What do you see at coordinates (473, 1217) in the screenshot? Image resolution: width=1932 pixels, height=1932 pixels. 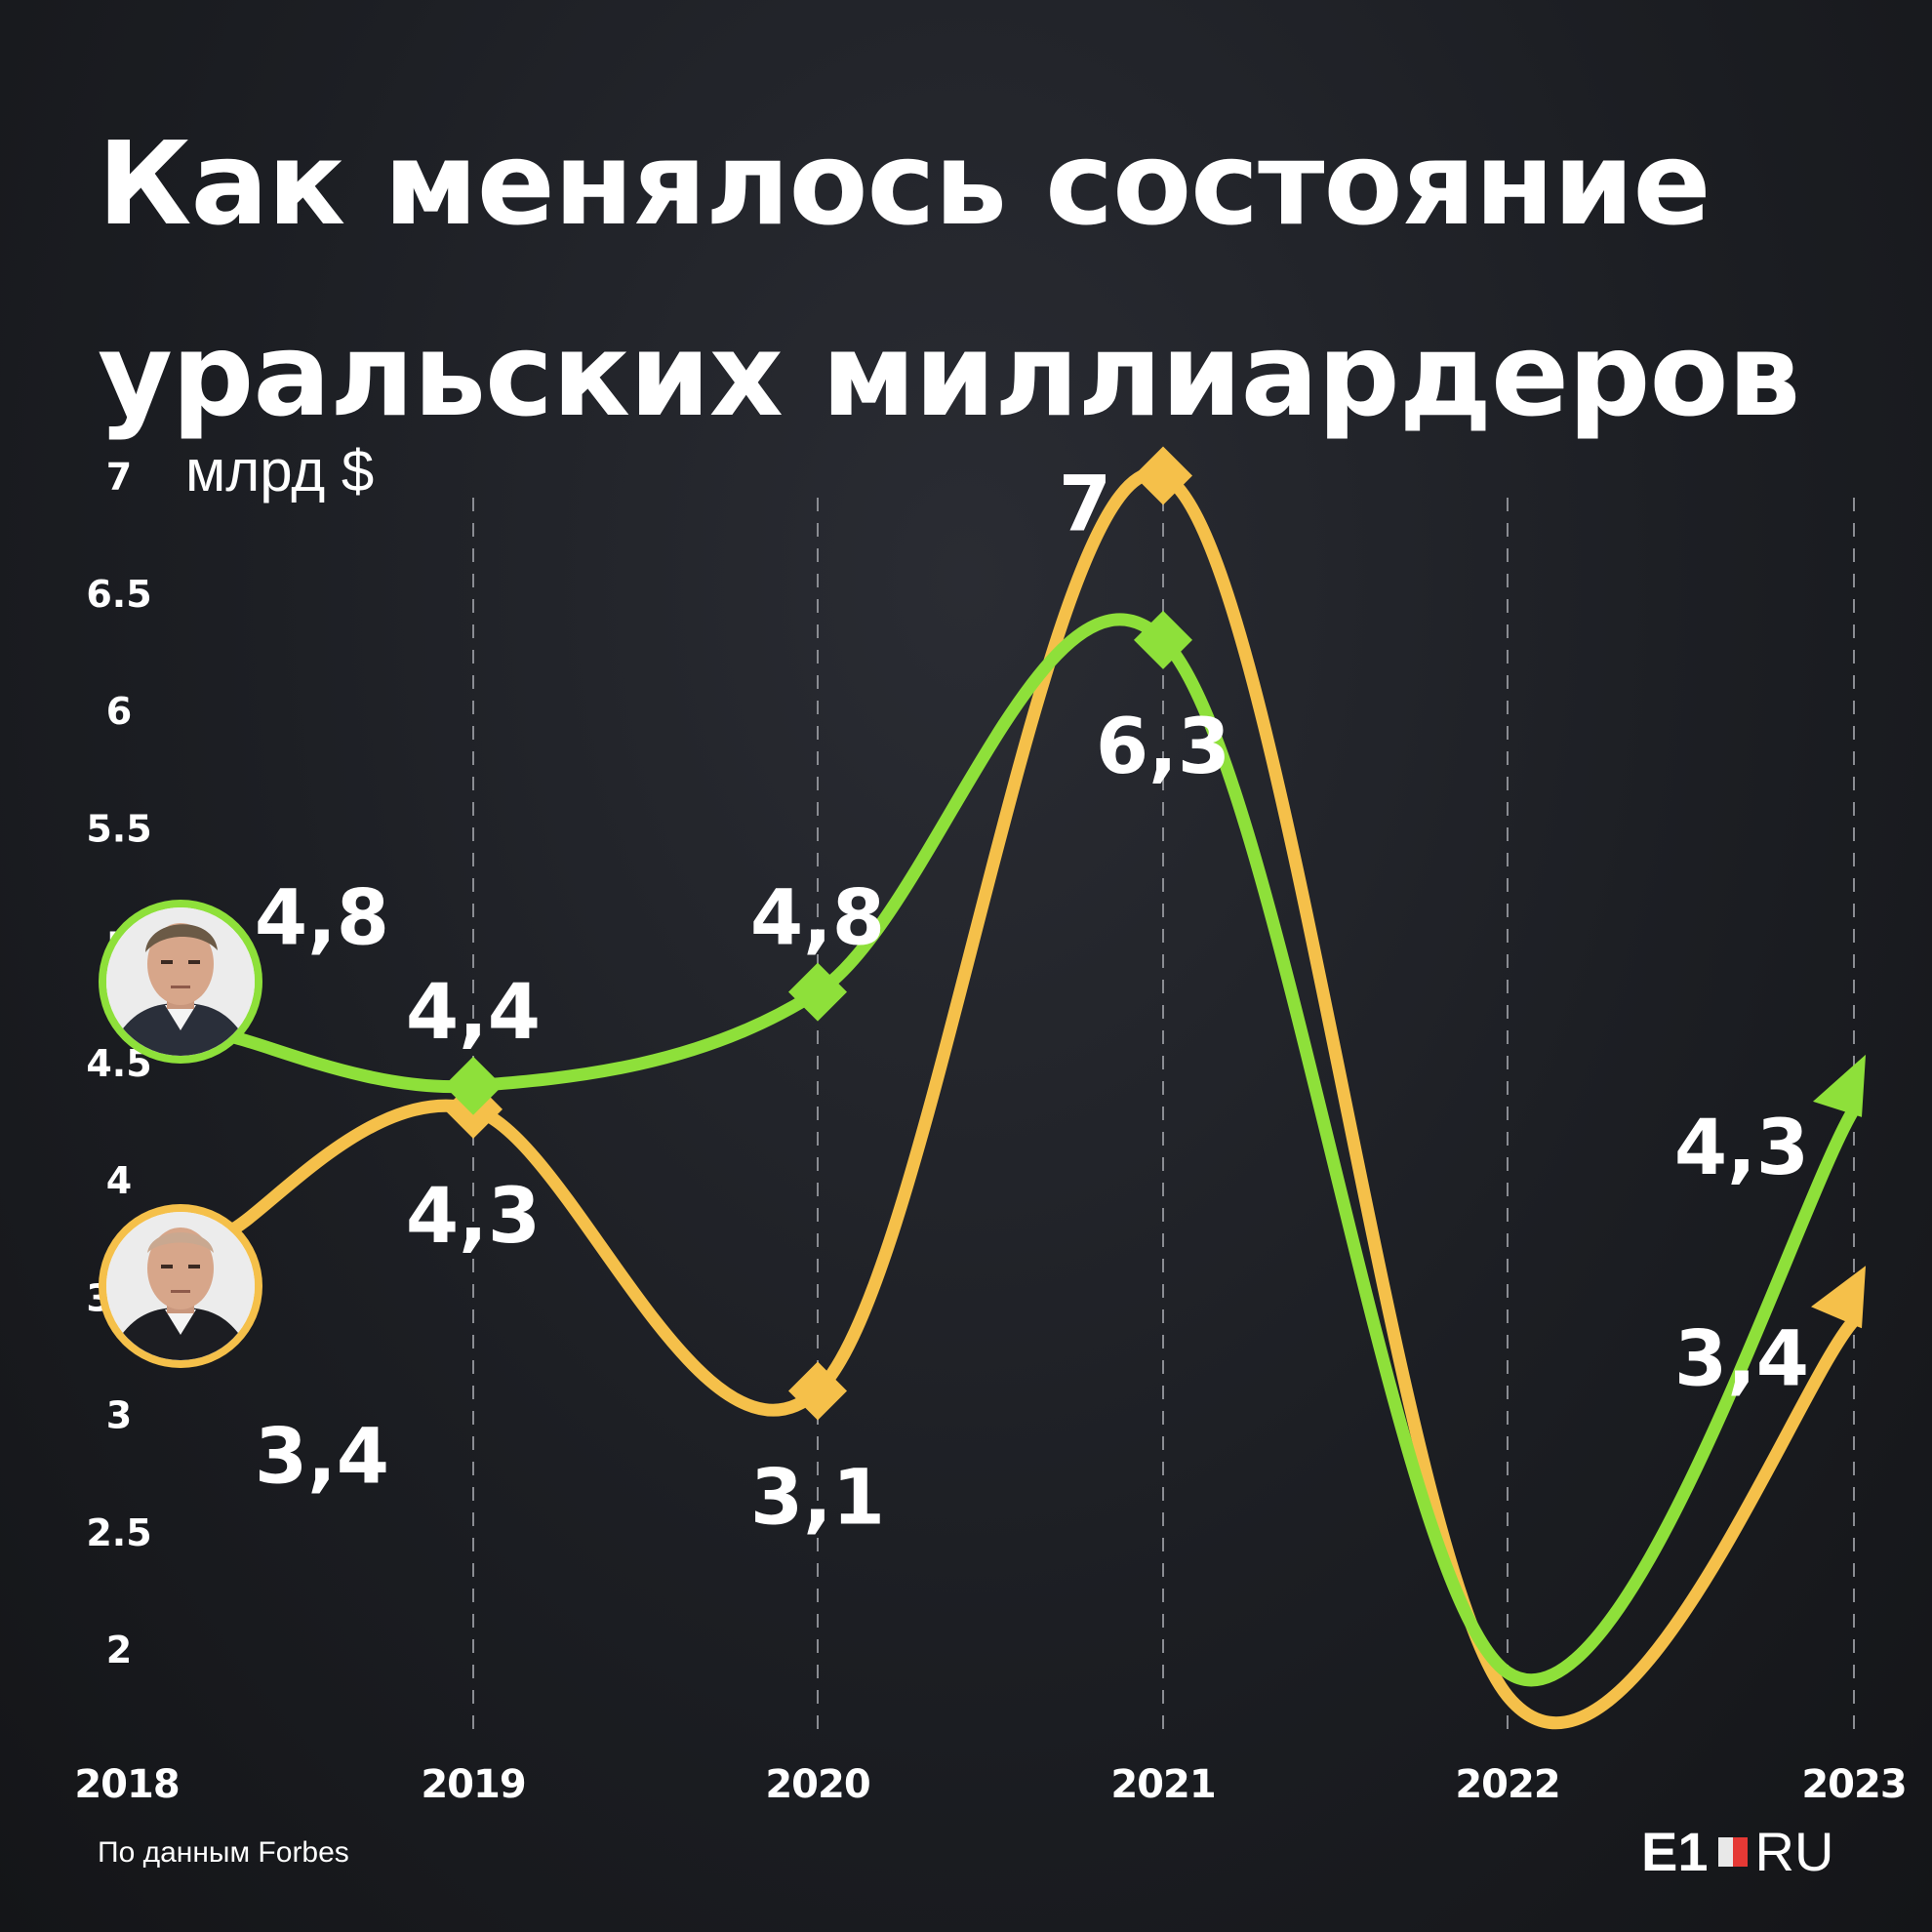 I see `data-label-series-1-2019: 4,3` at bounding box center [473, 1217].